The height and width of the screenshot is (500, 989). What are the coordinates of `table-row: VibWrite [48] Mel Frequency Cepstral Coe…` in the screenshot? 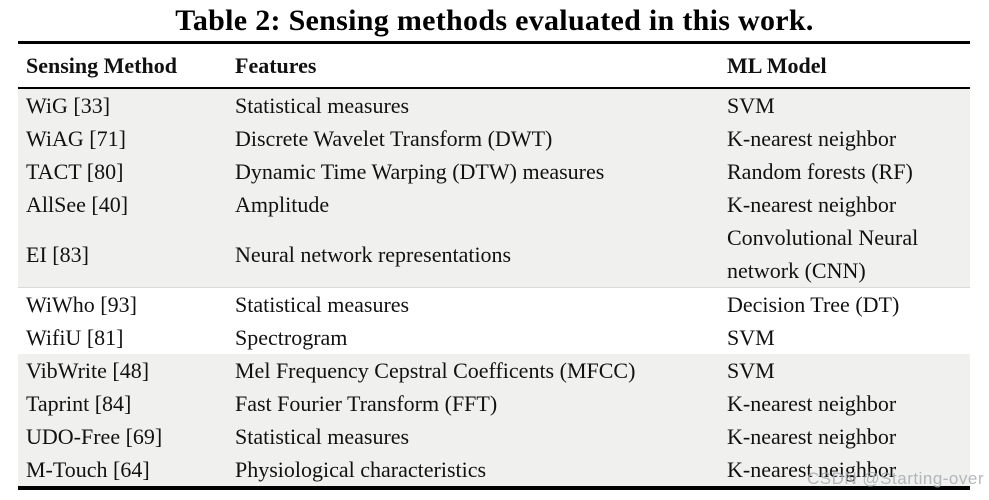 It's located at (494, 370).